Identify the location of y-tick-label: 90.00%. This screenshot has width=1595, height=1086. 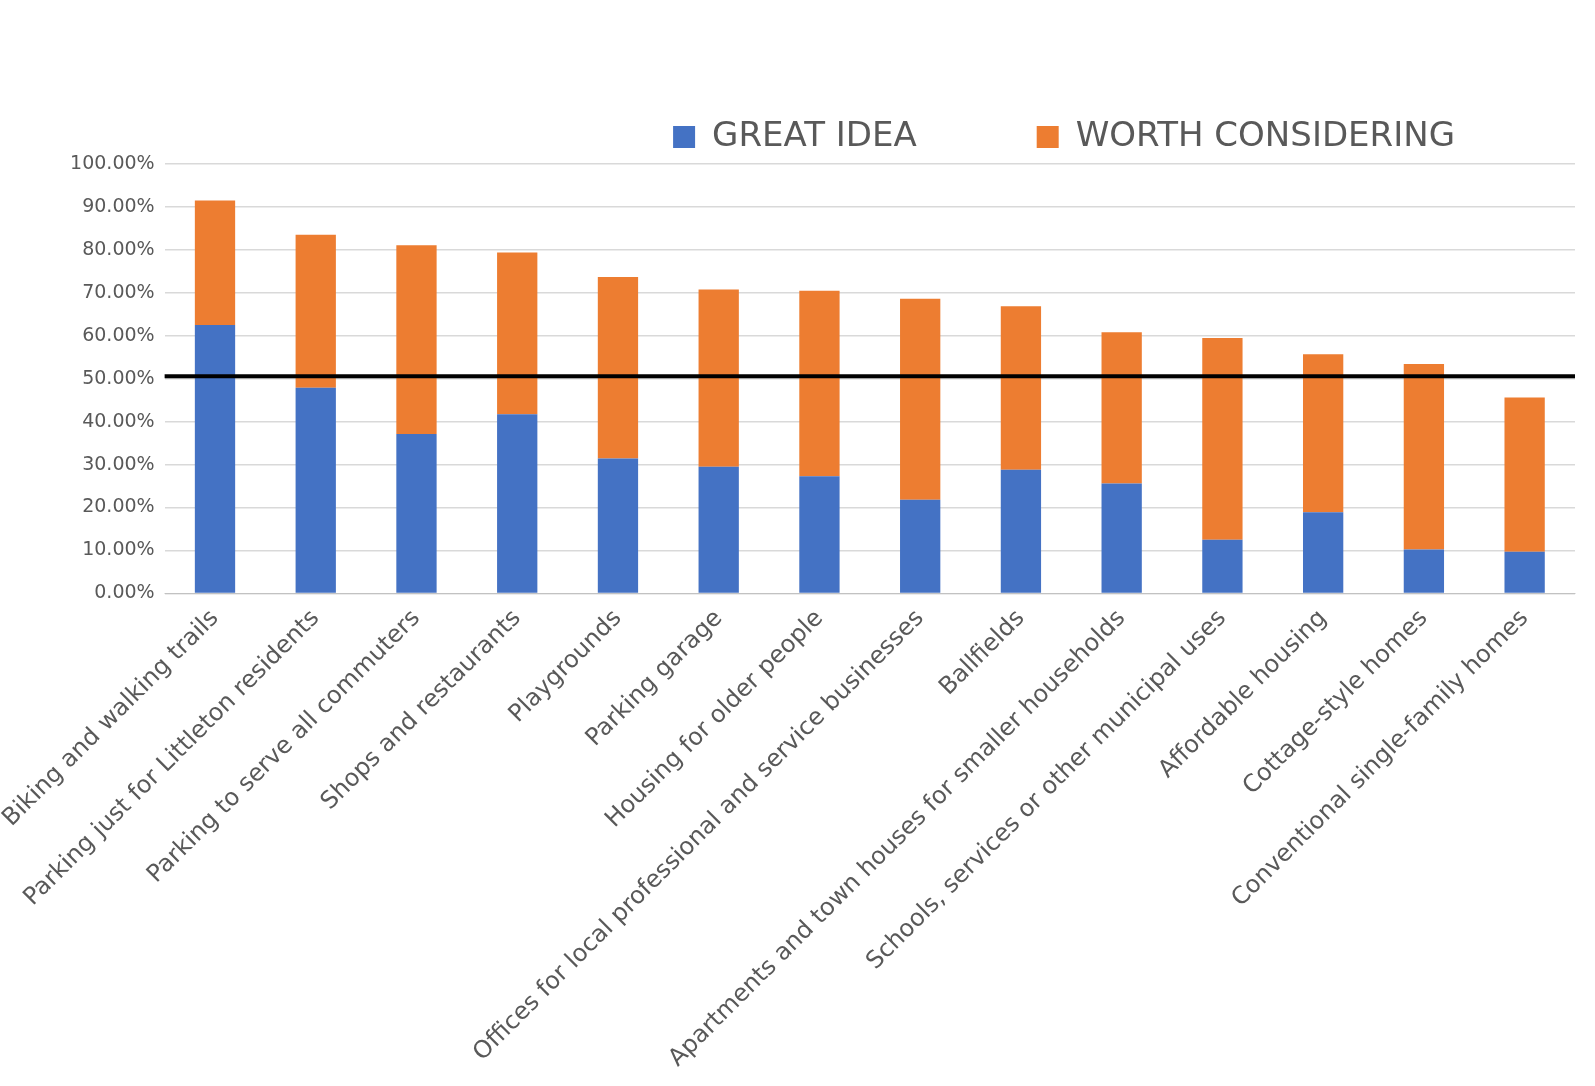
(118, 204).